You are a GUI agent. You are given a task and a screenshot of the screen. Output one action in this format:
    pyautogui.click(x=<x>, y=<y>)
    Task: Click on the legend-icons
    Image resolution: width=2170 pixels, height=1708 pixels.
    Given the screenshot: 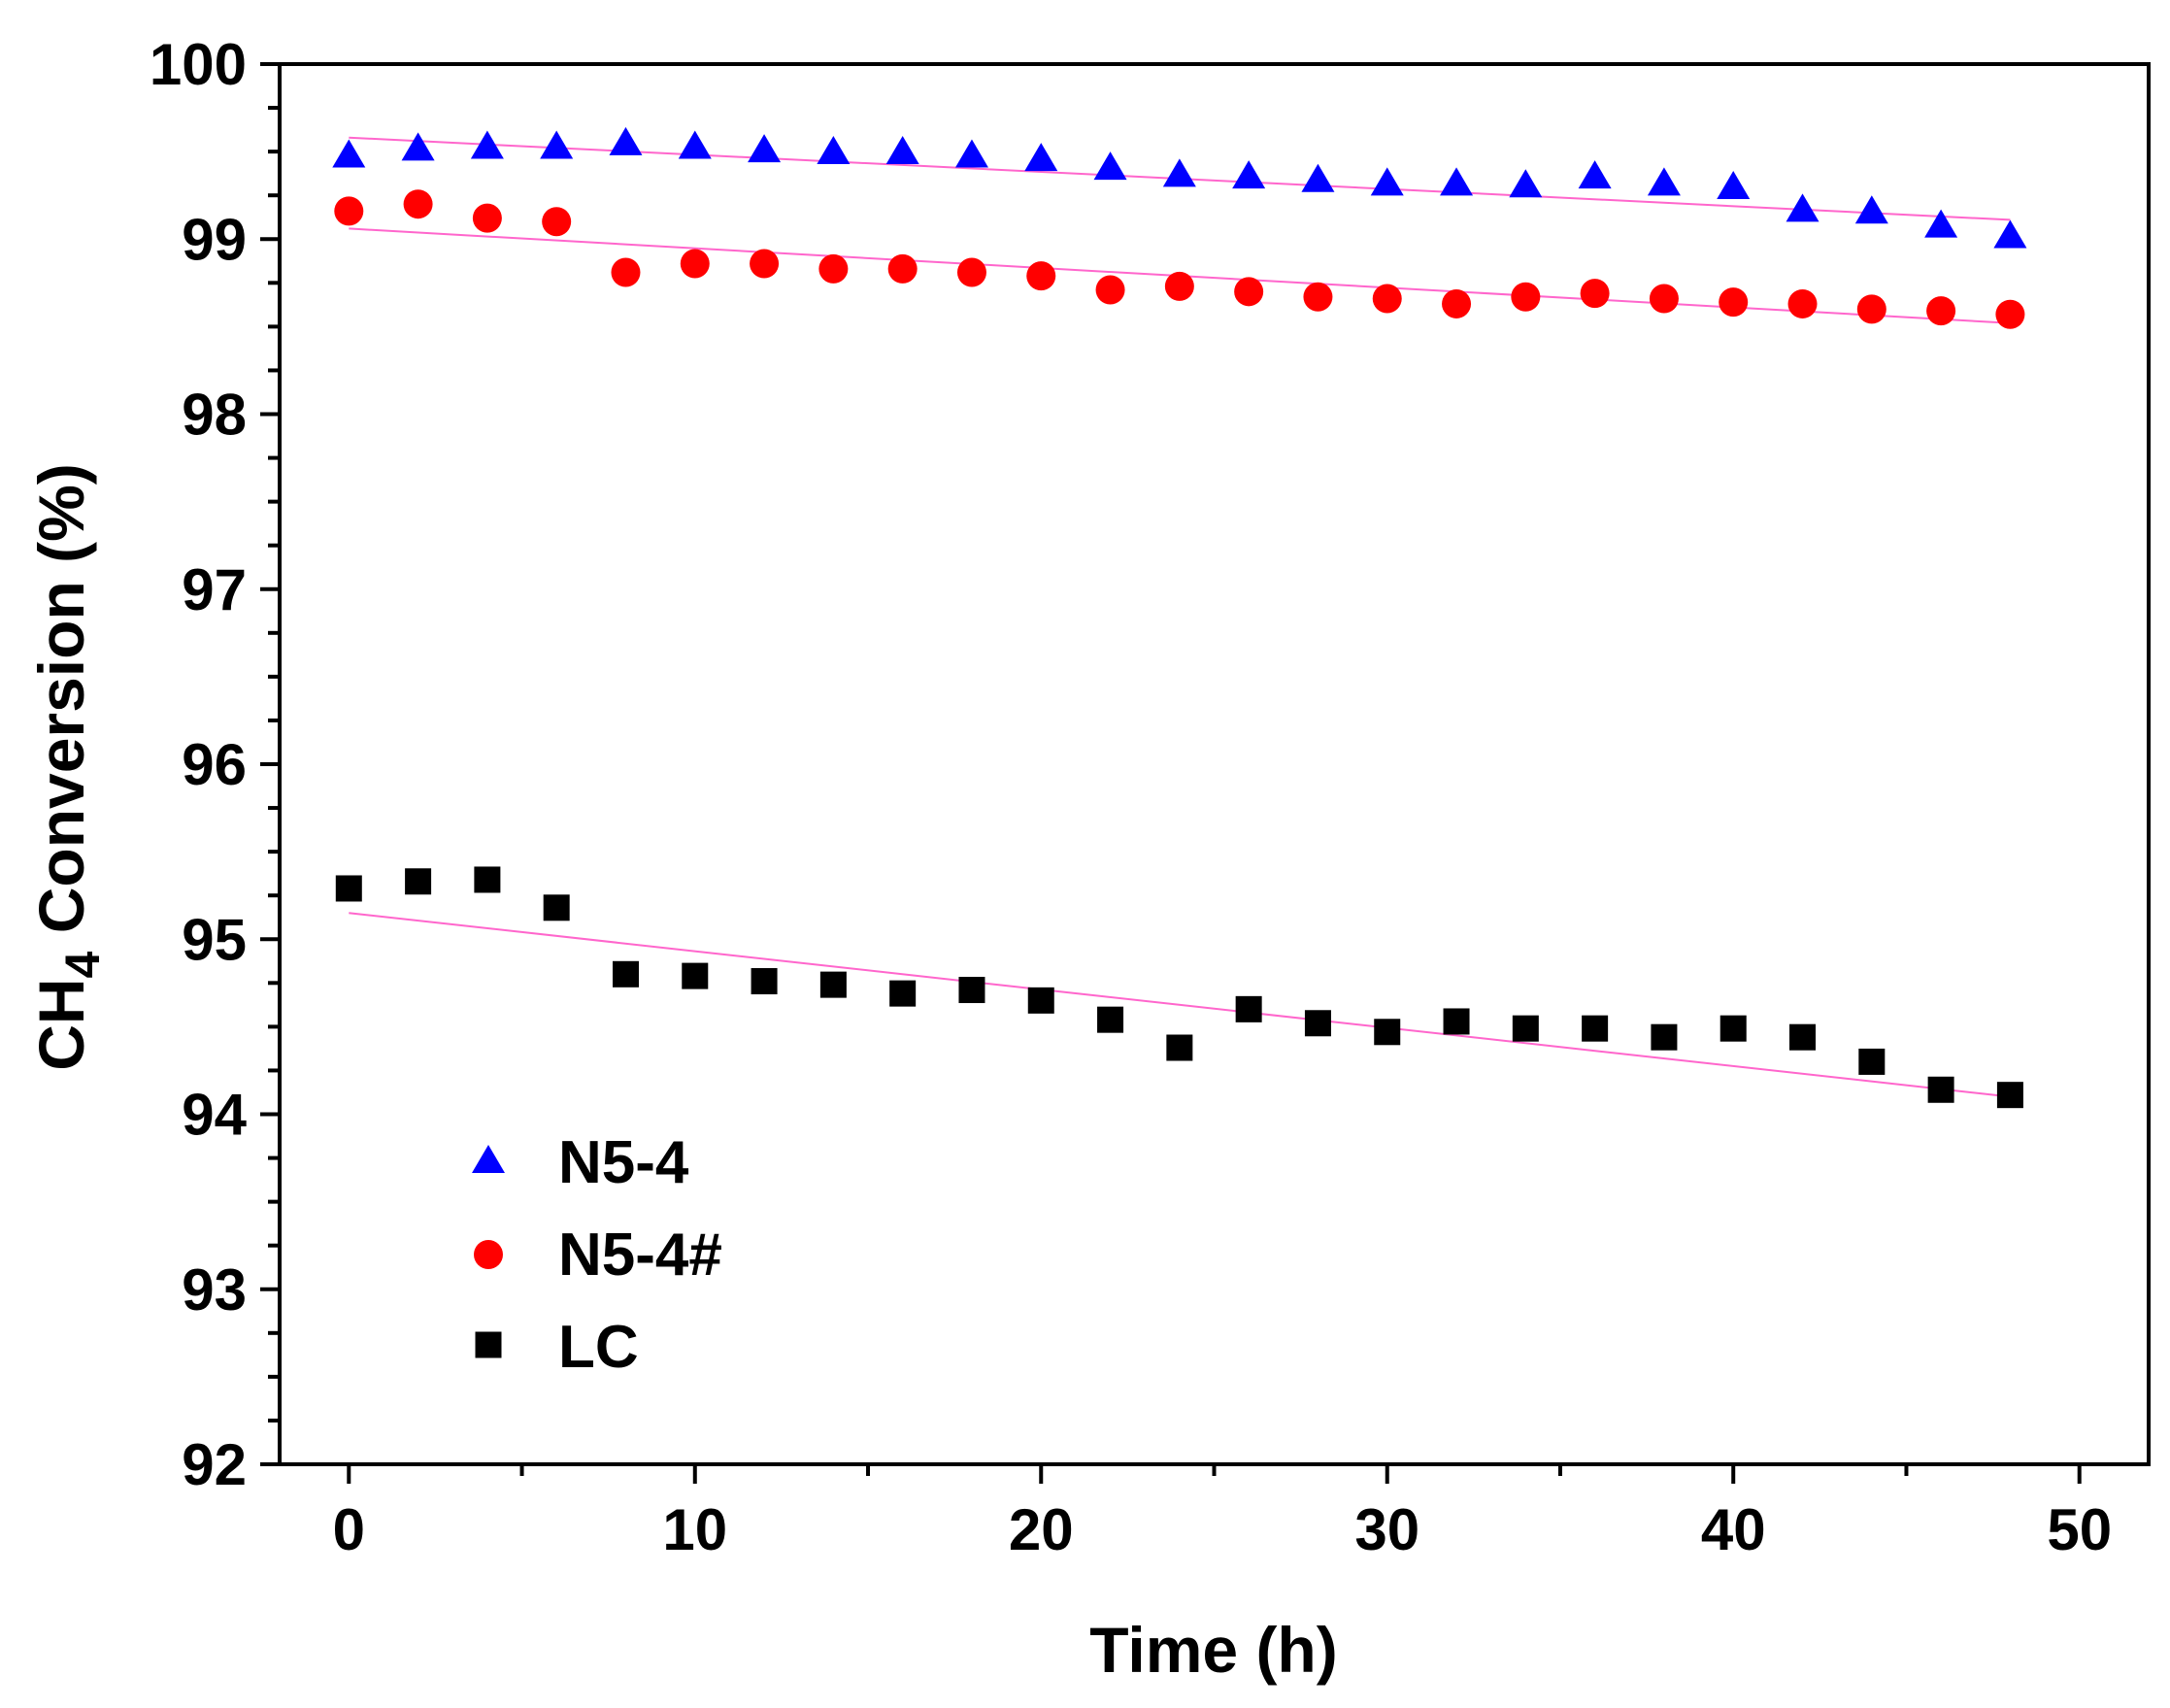 What is the action you would take?
    pyautogui.click(x=488, y=1251)
    